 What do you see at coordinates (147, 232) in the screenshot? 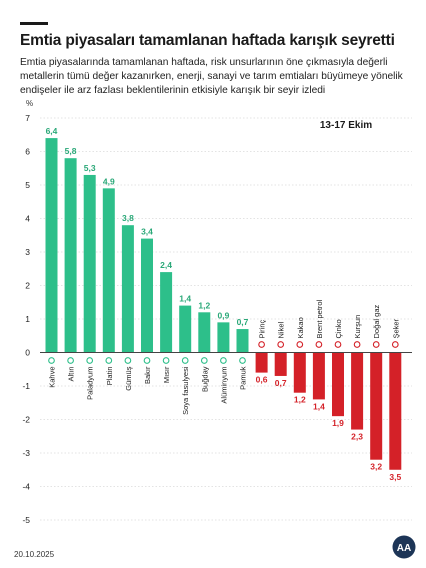
I see `data-label: 3,4` at bounding box center [147, 232].